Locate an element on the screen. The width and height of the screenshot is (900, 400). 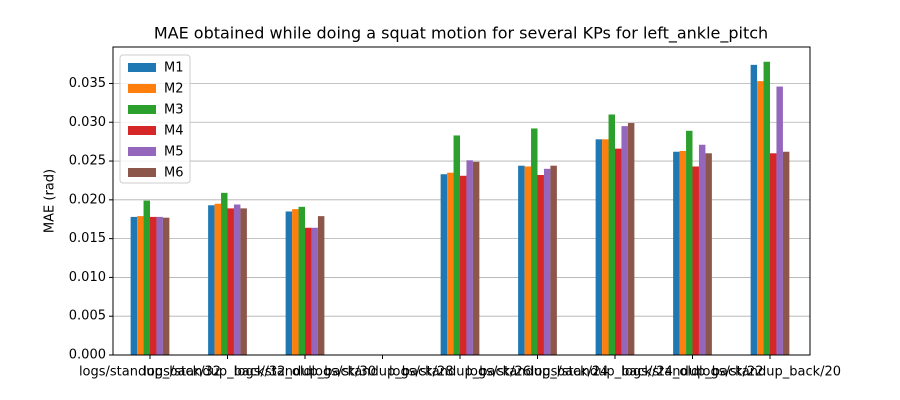
legend-label: M2 is located at coordinates (174, 89).